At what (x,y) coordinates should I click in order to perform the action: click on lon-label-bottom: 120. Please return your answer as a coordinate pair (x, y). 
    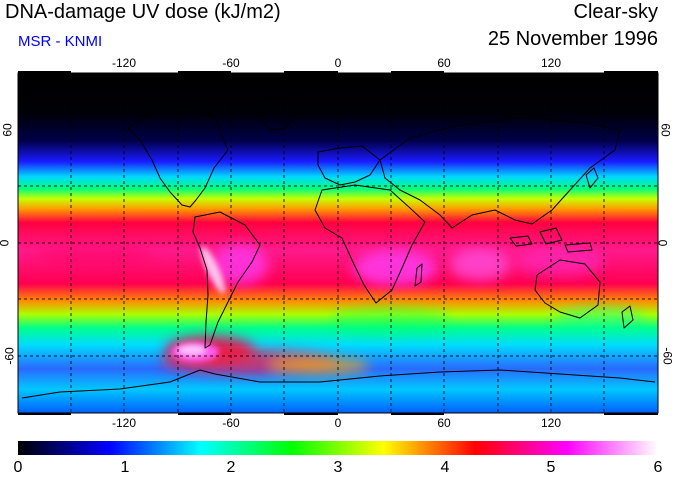
    Looking at the image, I should click on (551, 423).